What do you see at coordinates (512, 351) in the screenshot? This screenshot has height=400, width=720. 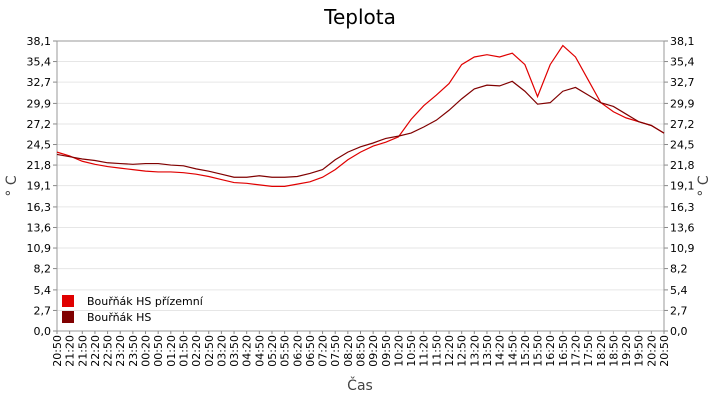 I see `x-tick-label: 14:50` at bounding box center [512, 351].